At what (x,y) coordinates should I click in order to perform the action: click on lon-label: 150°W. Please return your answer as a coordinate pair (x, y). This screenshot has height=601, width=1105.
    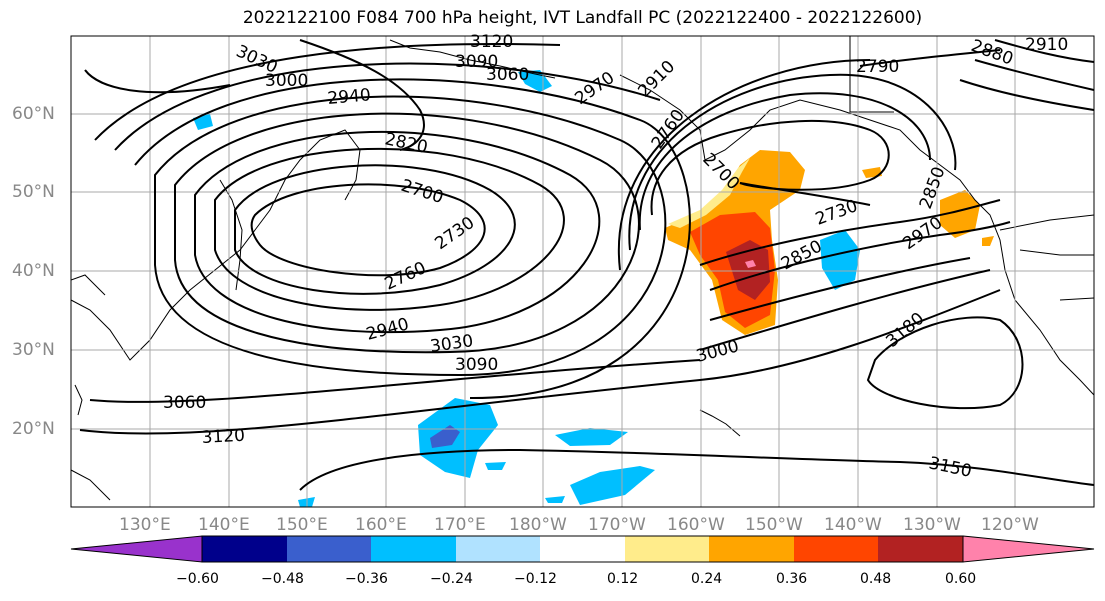
    Looking at the image, I should click on (774, 525).